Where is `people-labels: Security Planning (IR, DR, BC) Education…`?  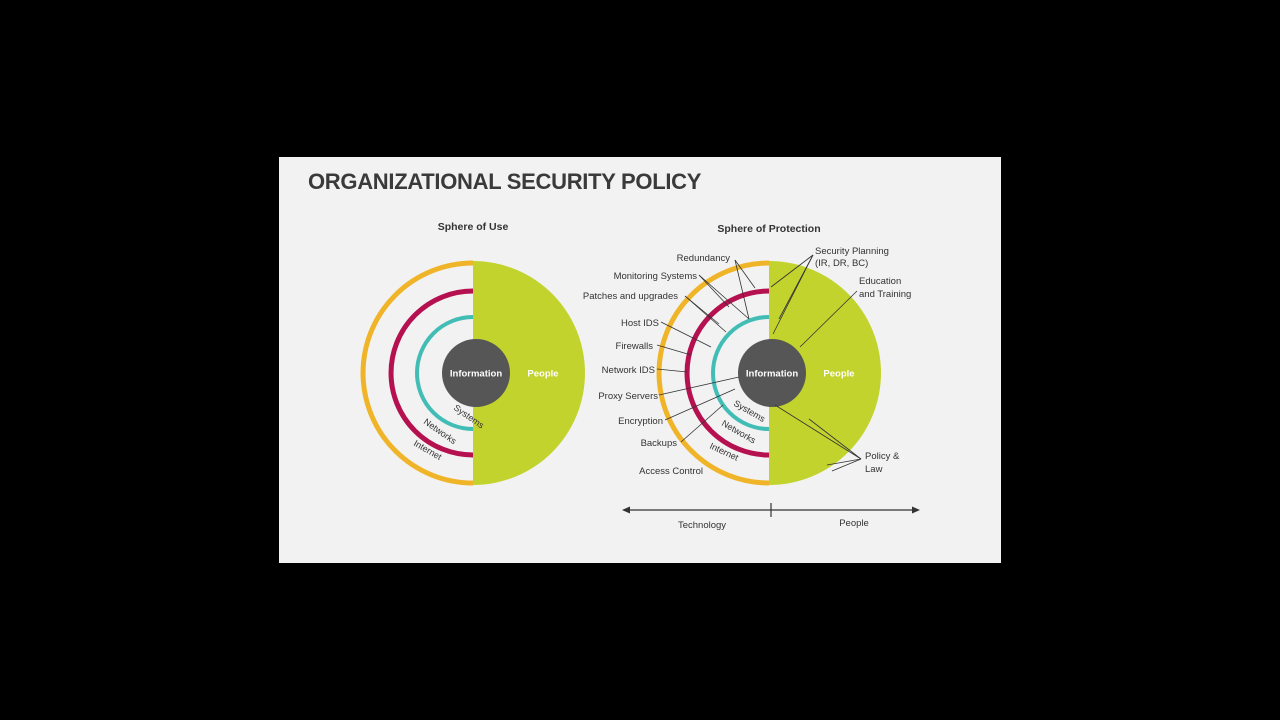 people-labels: Security Planning (IR, DR, BC) Education… is located at coordinates (863, 360).